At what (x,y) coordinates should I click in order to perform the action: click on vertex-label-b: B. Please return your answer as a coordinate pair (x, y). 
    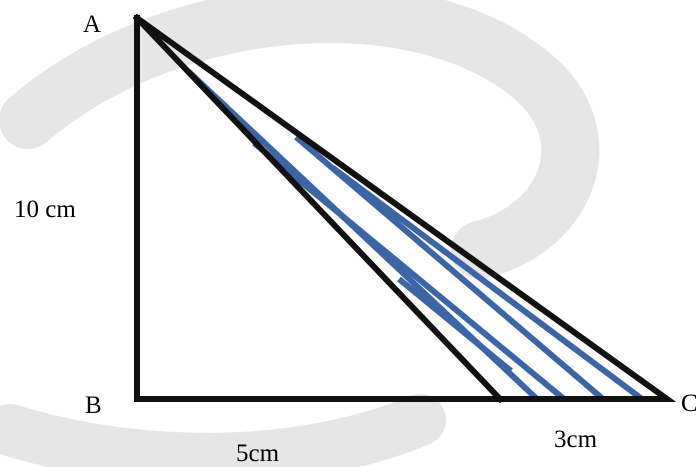
    Looking at the image, I should click on (93, 405).